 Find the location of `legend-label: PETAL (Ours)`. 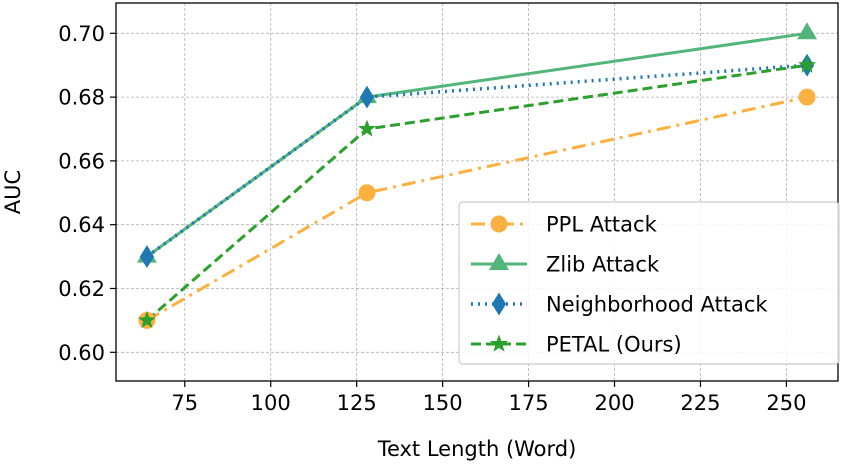

legend-label: PETAL (Ours) is located at coordinates (614, 345).